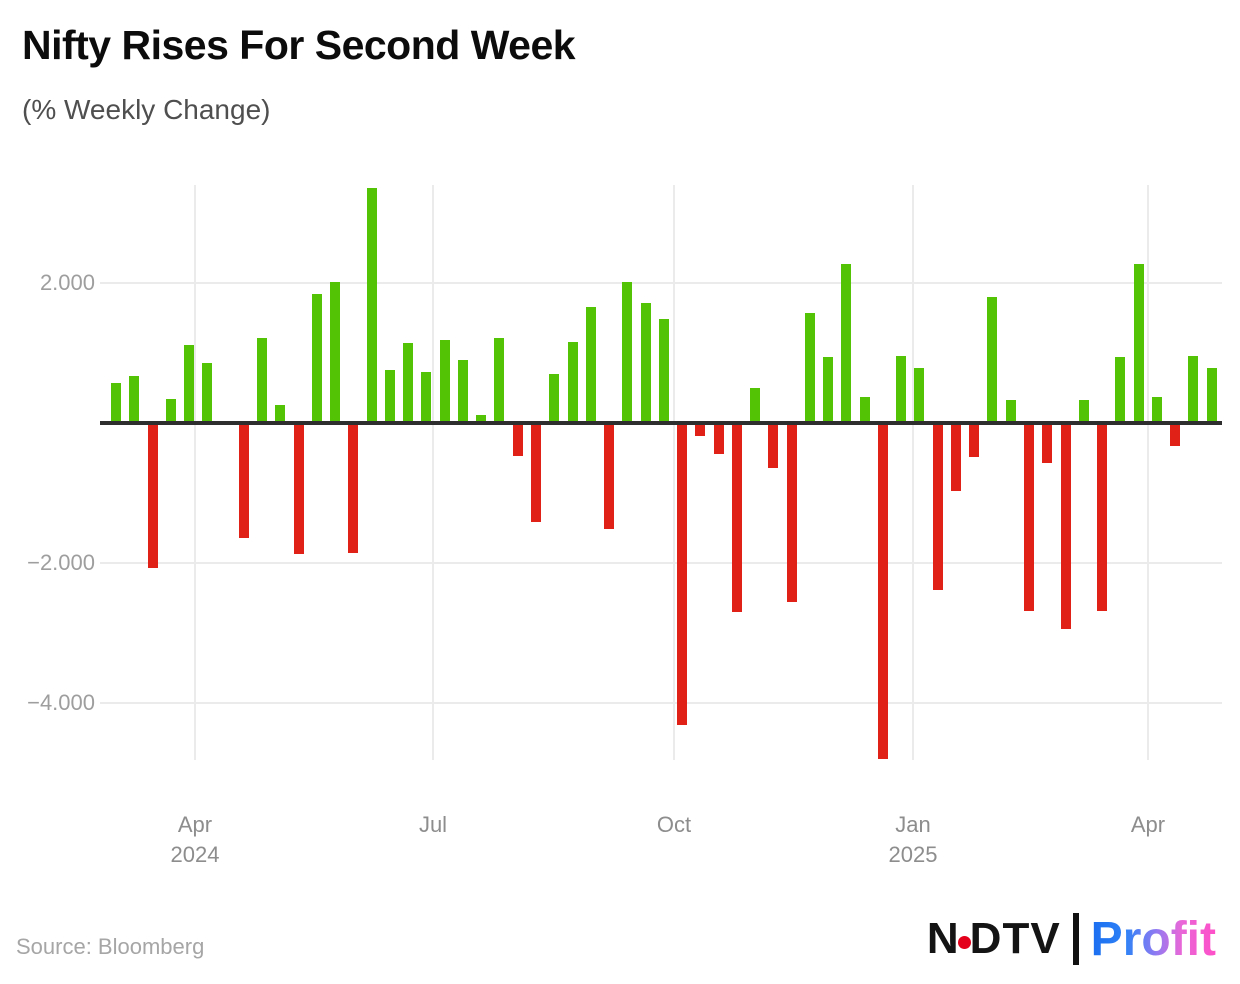 Image resolution: width=1240 pixels, height=984 pixels. I want to click on gridline-y-2.000, so click(661, 283).